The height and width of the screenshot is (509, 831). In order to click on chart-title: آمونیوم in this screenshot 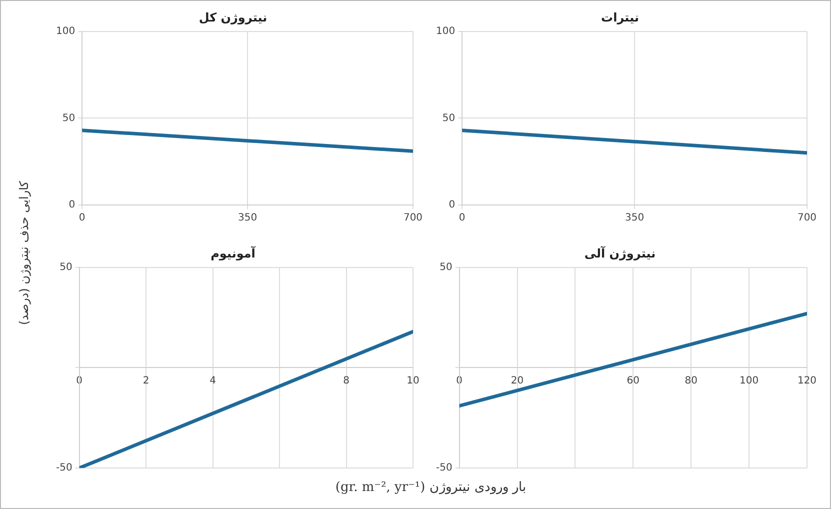, I will do `click(233, 252)`.